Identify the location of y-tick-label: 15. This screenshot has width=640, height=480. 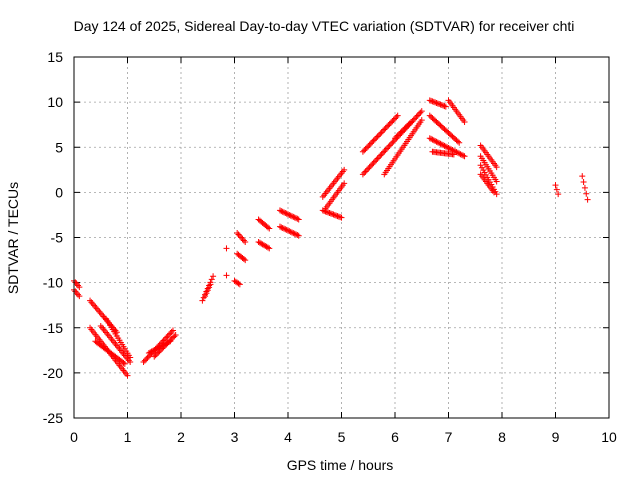
(55, 57).